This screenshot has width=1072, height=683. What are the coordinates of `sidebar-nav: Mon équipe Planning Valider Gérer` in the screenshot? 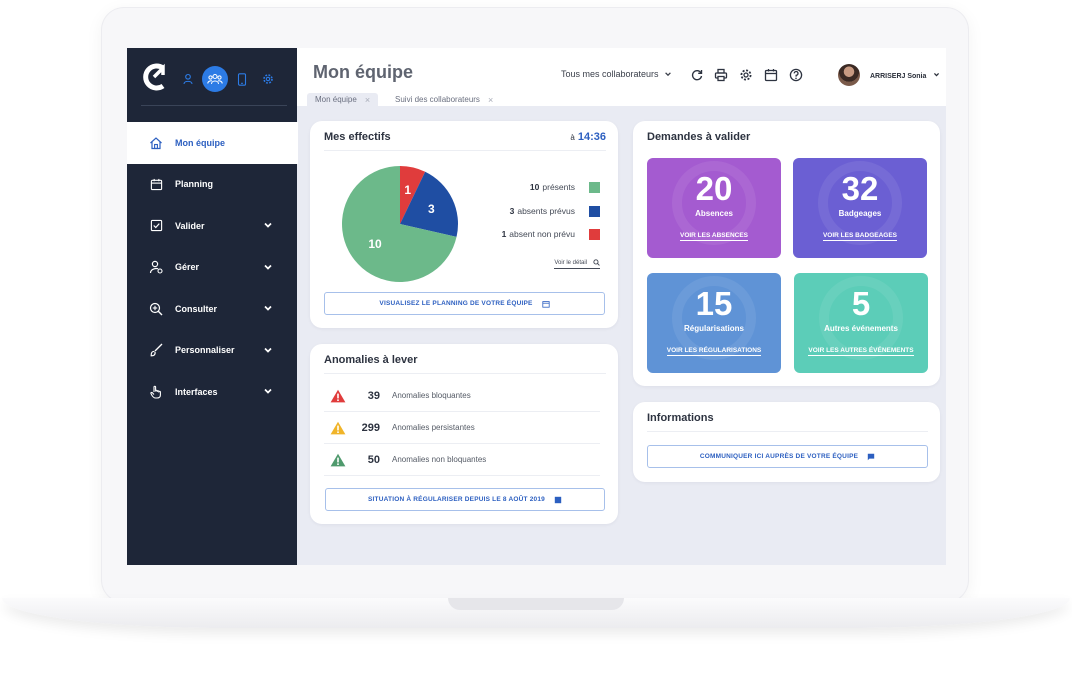 It's located at (212, 267).